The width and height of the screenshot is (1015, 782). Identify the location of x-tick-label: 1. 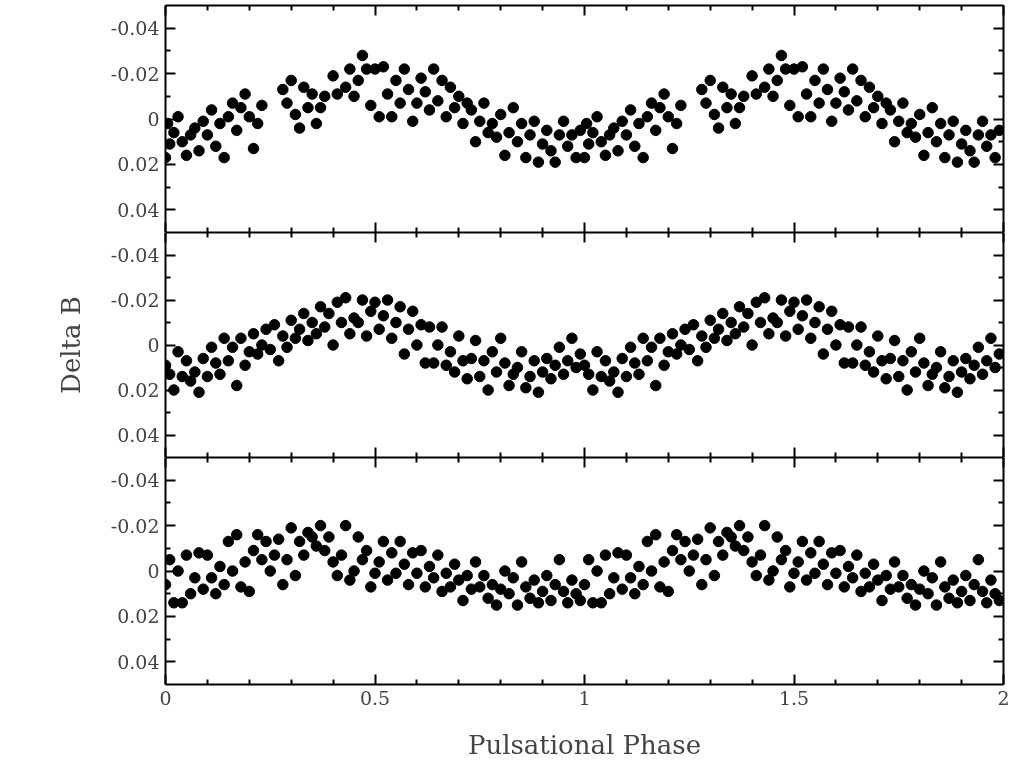
(584, 697).